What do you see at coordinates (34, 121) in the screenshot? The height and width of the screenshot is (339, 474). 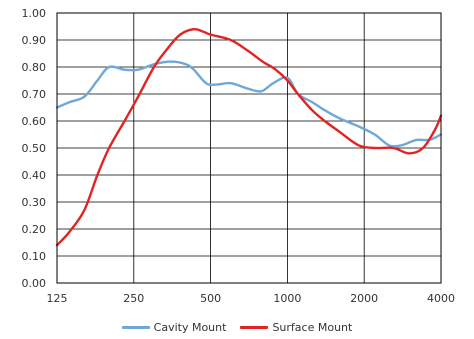 I see `y-tick-label: 0.60` at bounding box center [34, 121].